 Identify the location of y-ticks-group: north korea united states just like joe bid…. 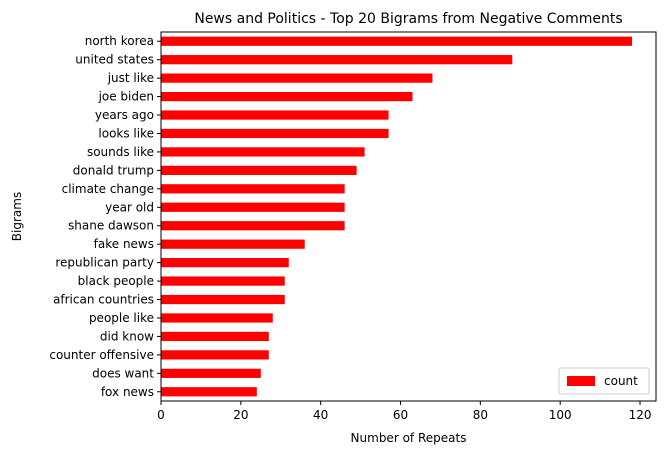
(105, 216).